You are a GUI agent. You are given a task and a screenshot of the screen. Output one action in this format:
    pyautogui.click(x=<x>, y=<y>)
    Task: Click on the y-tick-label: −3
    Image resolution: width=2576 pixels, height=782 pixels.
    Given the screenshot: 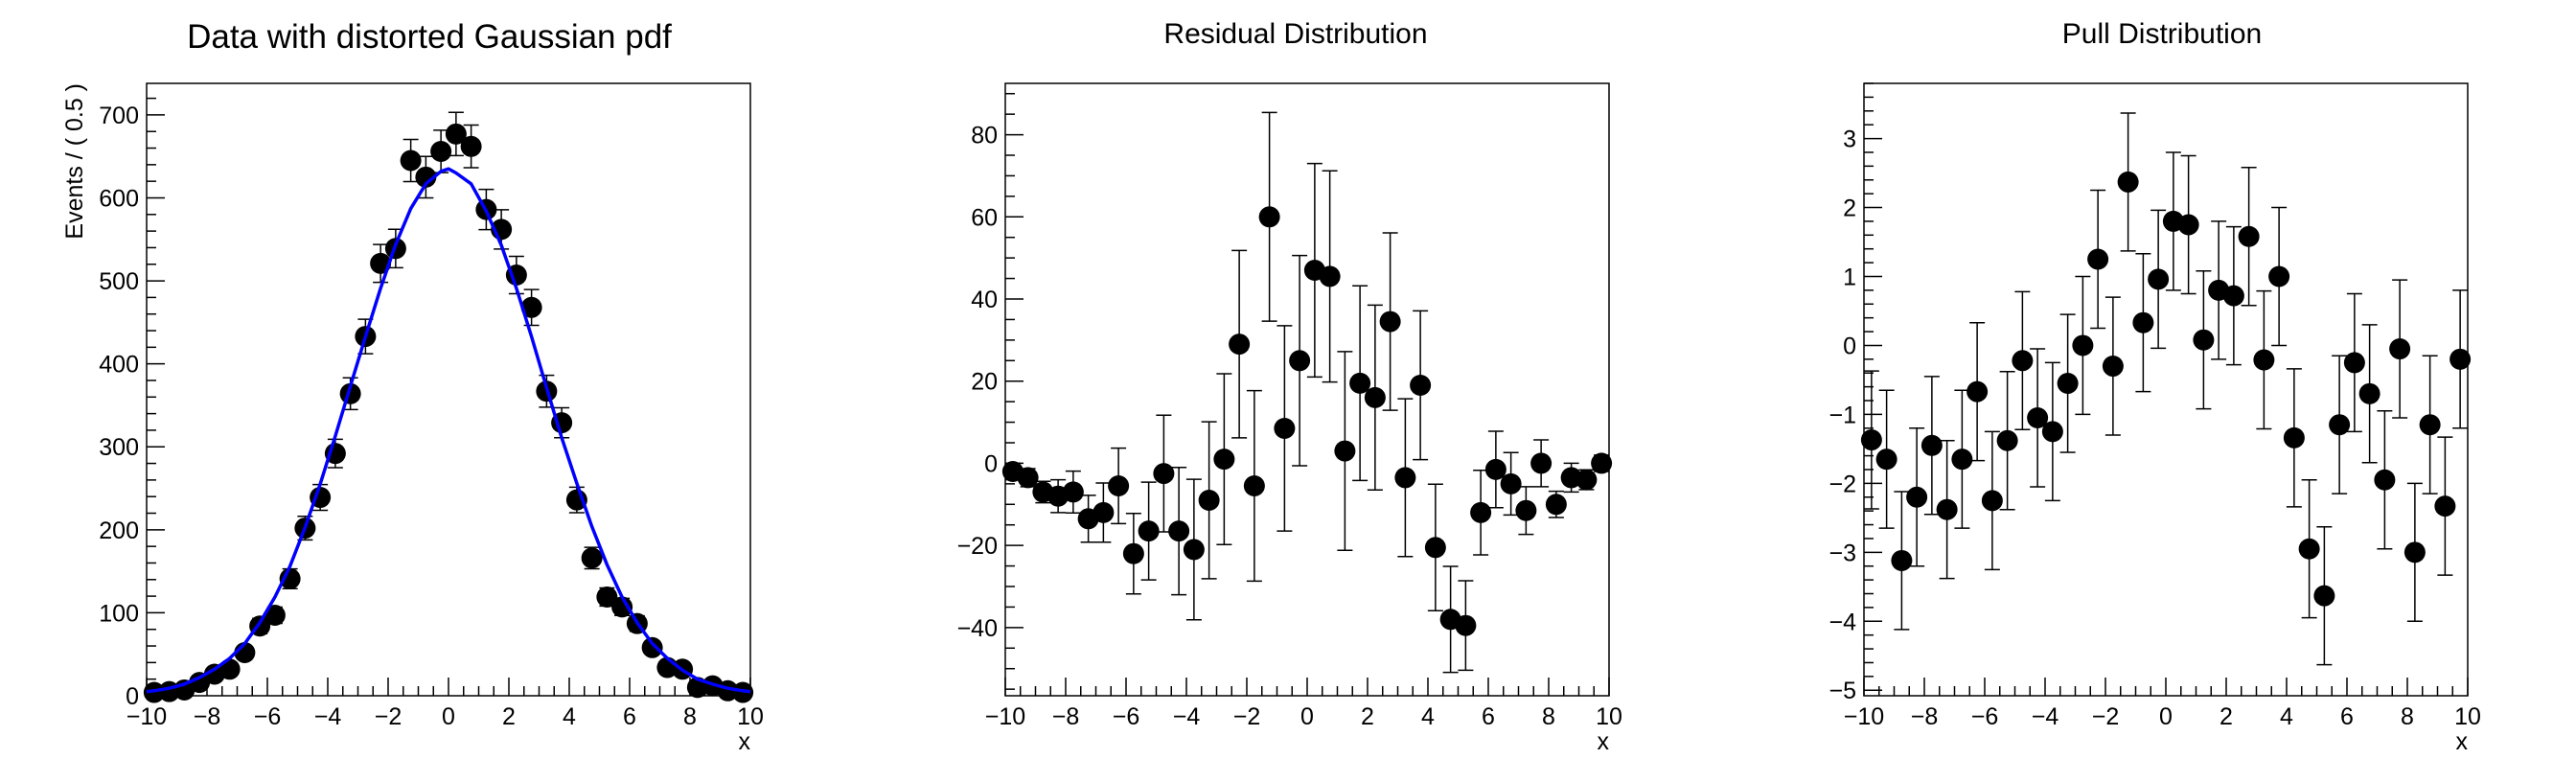 What is the action you would take?
    pyautogui.click(x=1842, y=553)
    